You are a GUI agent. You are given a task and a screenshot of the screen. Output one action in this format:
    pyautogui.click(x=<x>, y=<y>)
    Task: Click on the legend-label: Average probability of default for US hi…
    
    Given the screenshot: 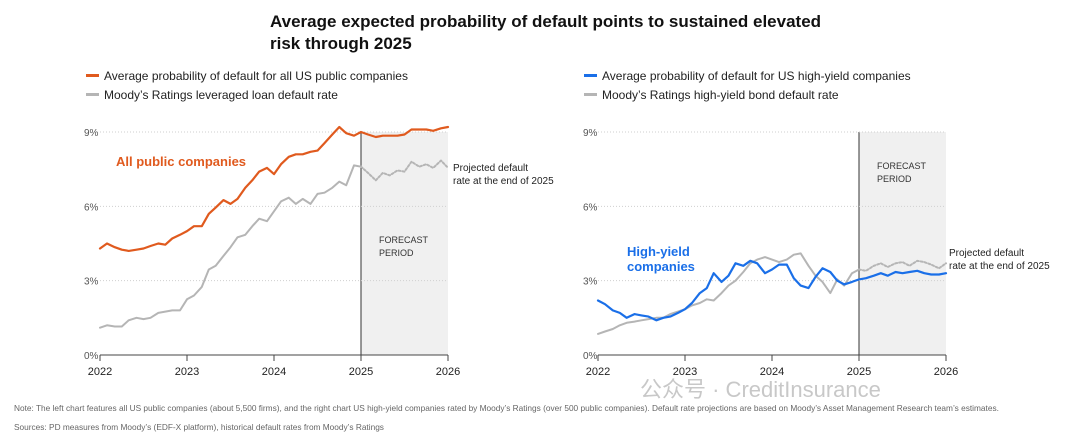 What is the action you would take?
    pyautogui.click(x=756, y=75)
    